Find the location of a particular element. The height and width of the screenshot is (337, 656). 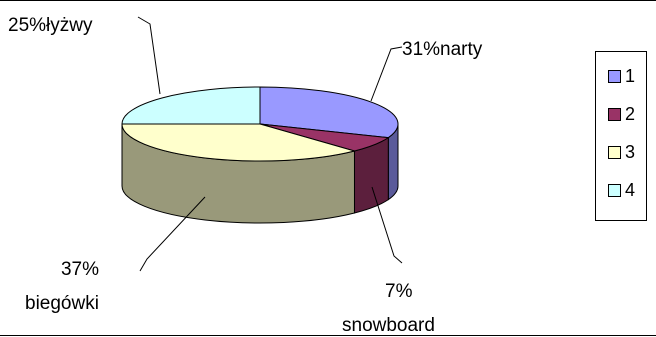

legend: 1 2 3 4 is located at coordinates (621, 136).